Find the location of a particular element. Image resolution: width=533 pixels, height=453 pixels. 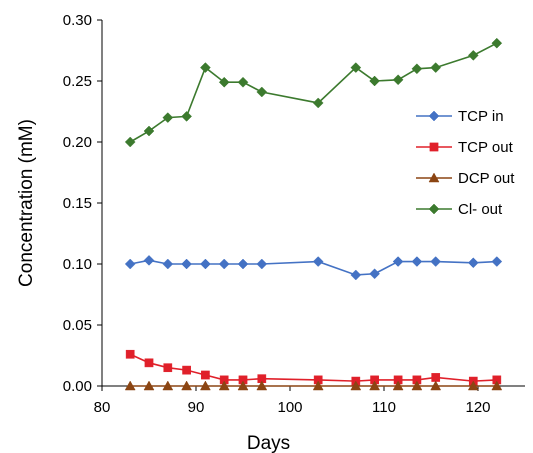

x-tick-label: 110 is located at coordinates (384, 407).